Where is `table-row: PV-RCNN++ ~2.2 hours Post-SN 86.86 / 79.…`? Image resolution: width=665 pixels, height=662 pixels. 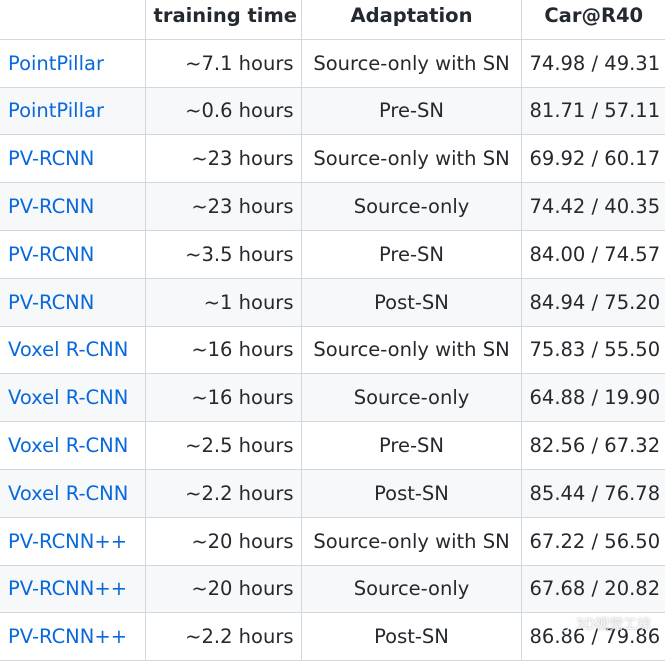 table-row: PV-RCNN++ ~2.2 hours Post-SN 86.86 / 79.… is located at coordinates (332, 637).